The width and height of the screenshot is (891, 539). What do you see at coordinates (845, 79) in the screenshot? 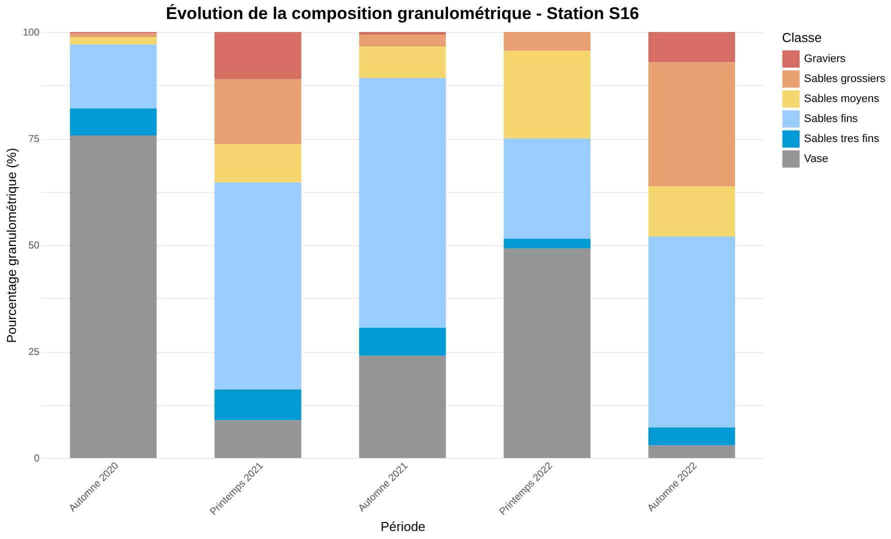
I see `legend-label: Sables grossiers` at bounding box center [845, 79].